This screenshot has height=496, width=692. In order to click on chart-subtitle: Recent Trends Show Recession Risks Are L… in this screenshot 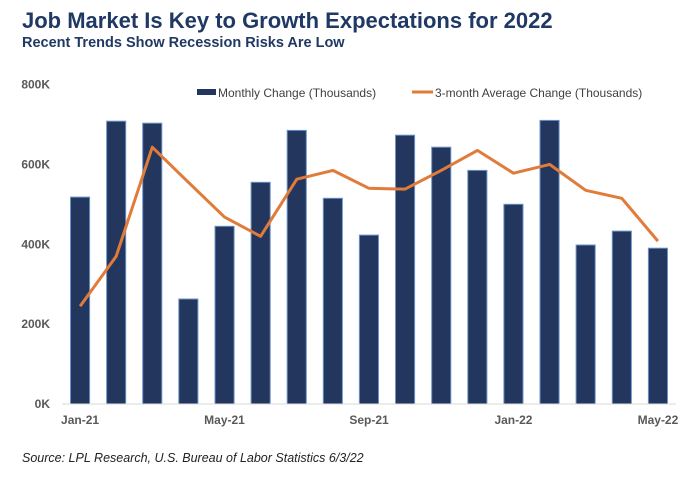, I will do `click(183, 43)`.